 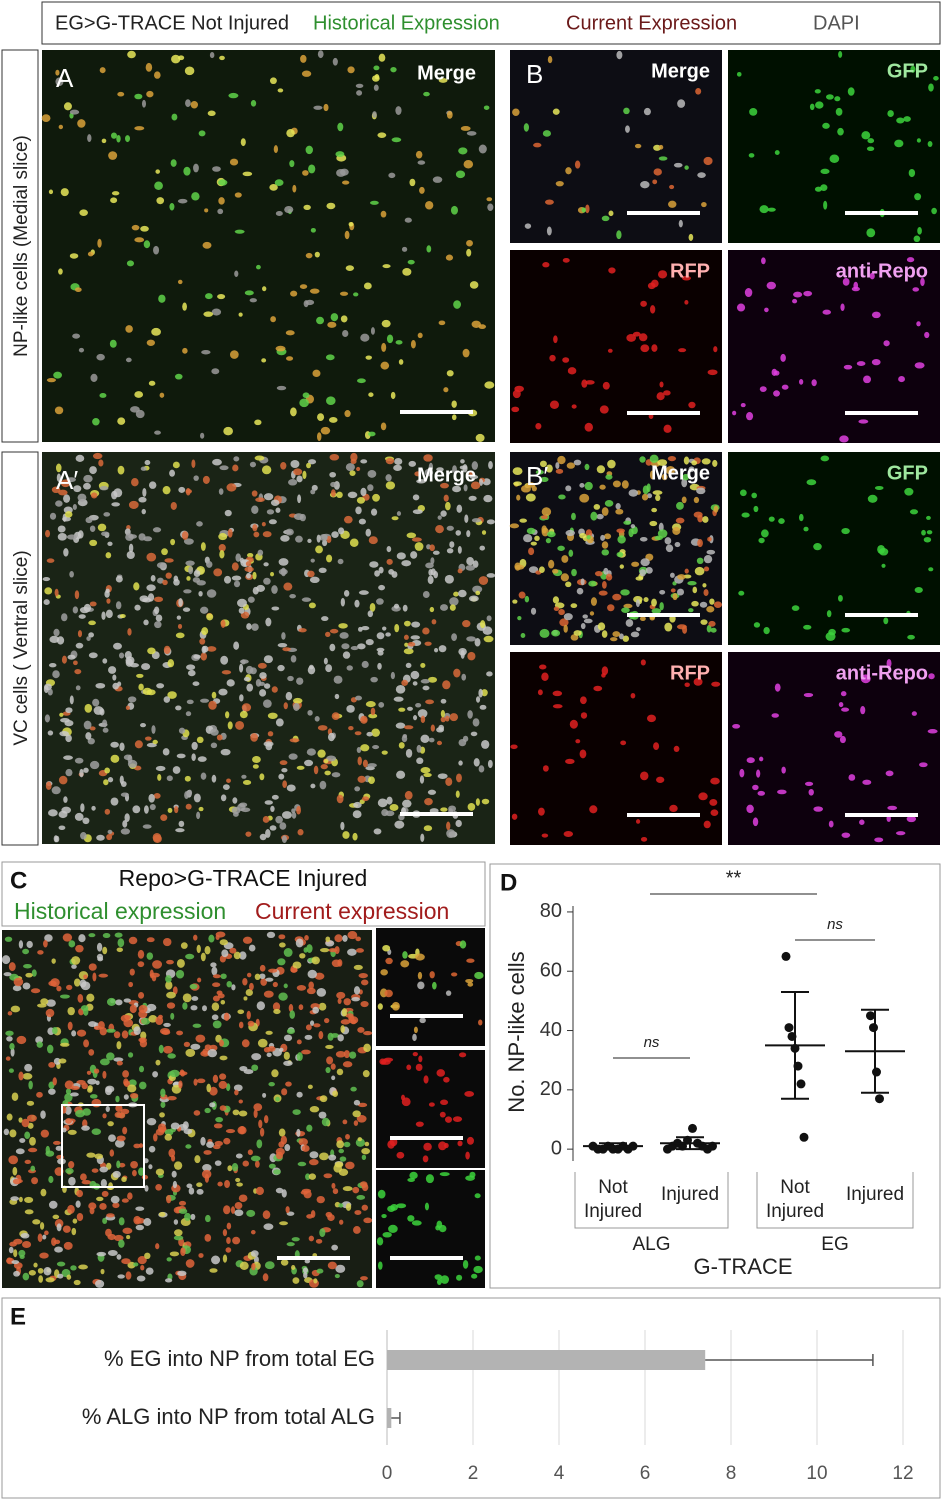 I want to click on group-label: ALG, so click(x=651, y=1244).